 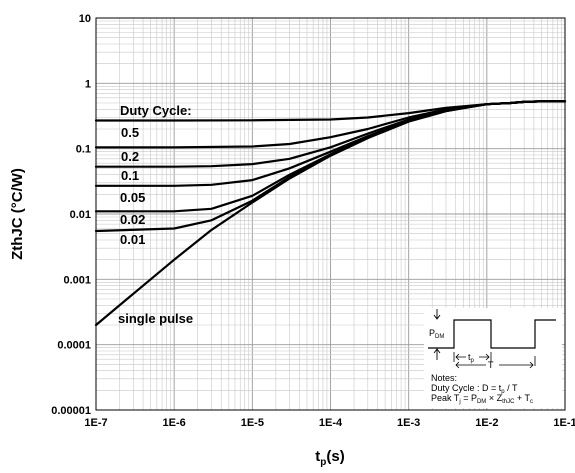 I want to click on pulse-waveform, so click(x=492, y=334).